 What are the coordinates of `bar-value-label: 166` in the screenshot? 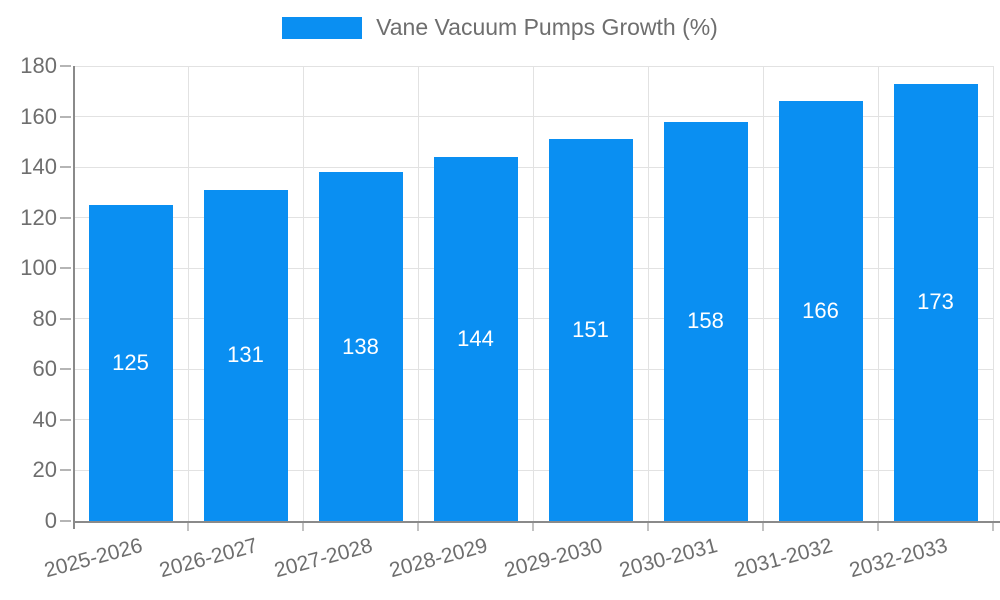 It's located at (820, 311).